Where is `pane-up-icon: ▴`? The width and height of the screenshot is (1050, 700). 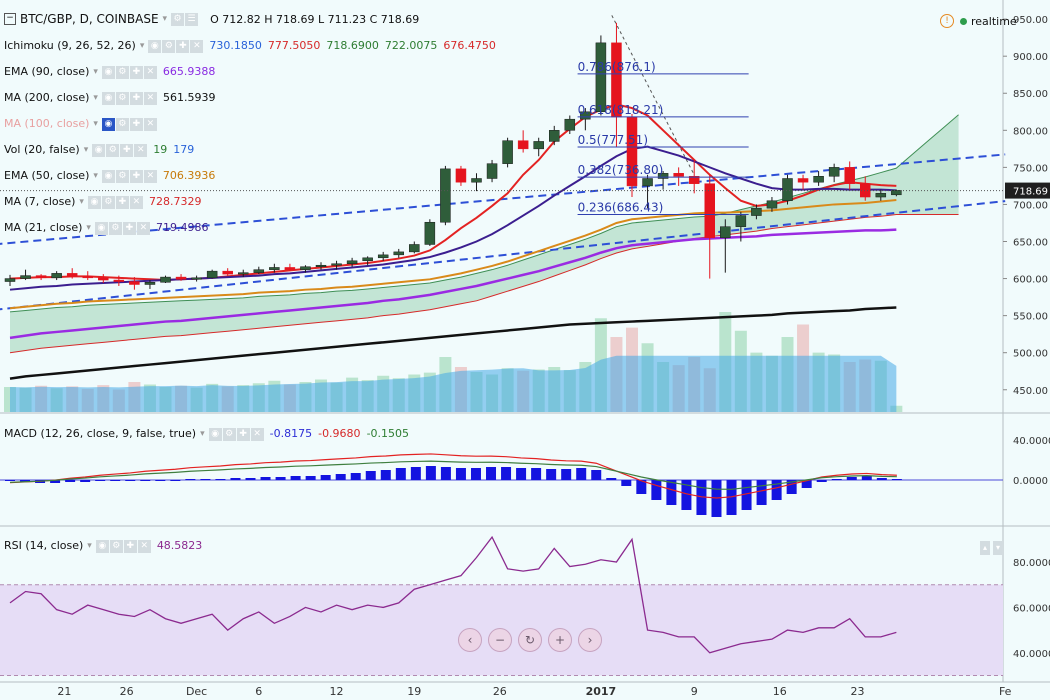 pane-up-icon: ▴ is located at coordinates (985, 548).